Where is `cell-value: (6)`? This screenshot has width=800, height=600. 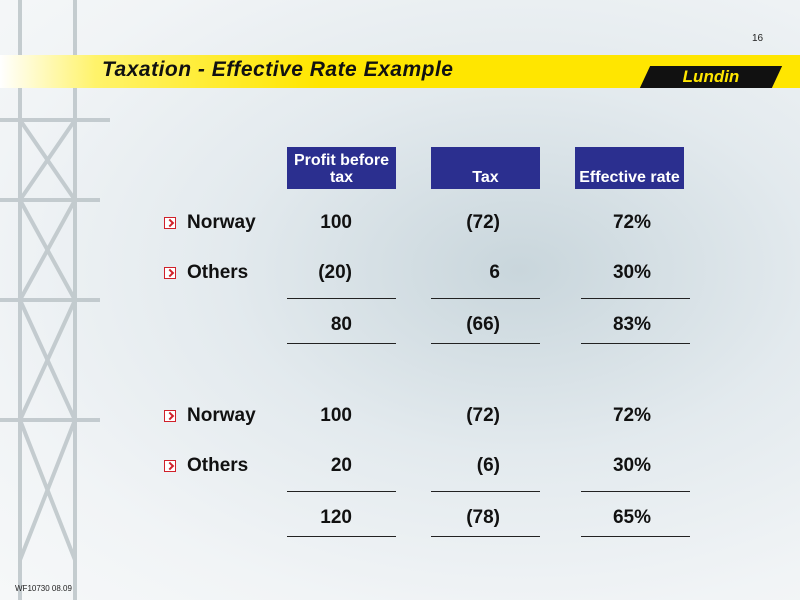
cell-value: (6) is located at coordinates (488, 465).